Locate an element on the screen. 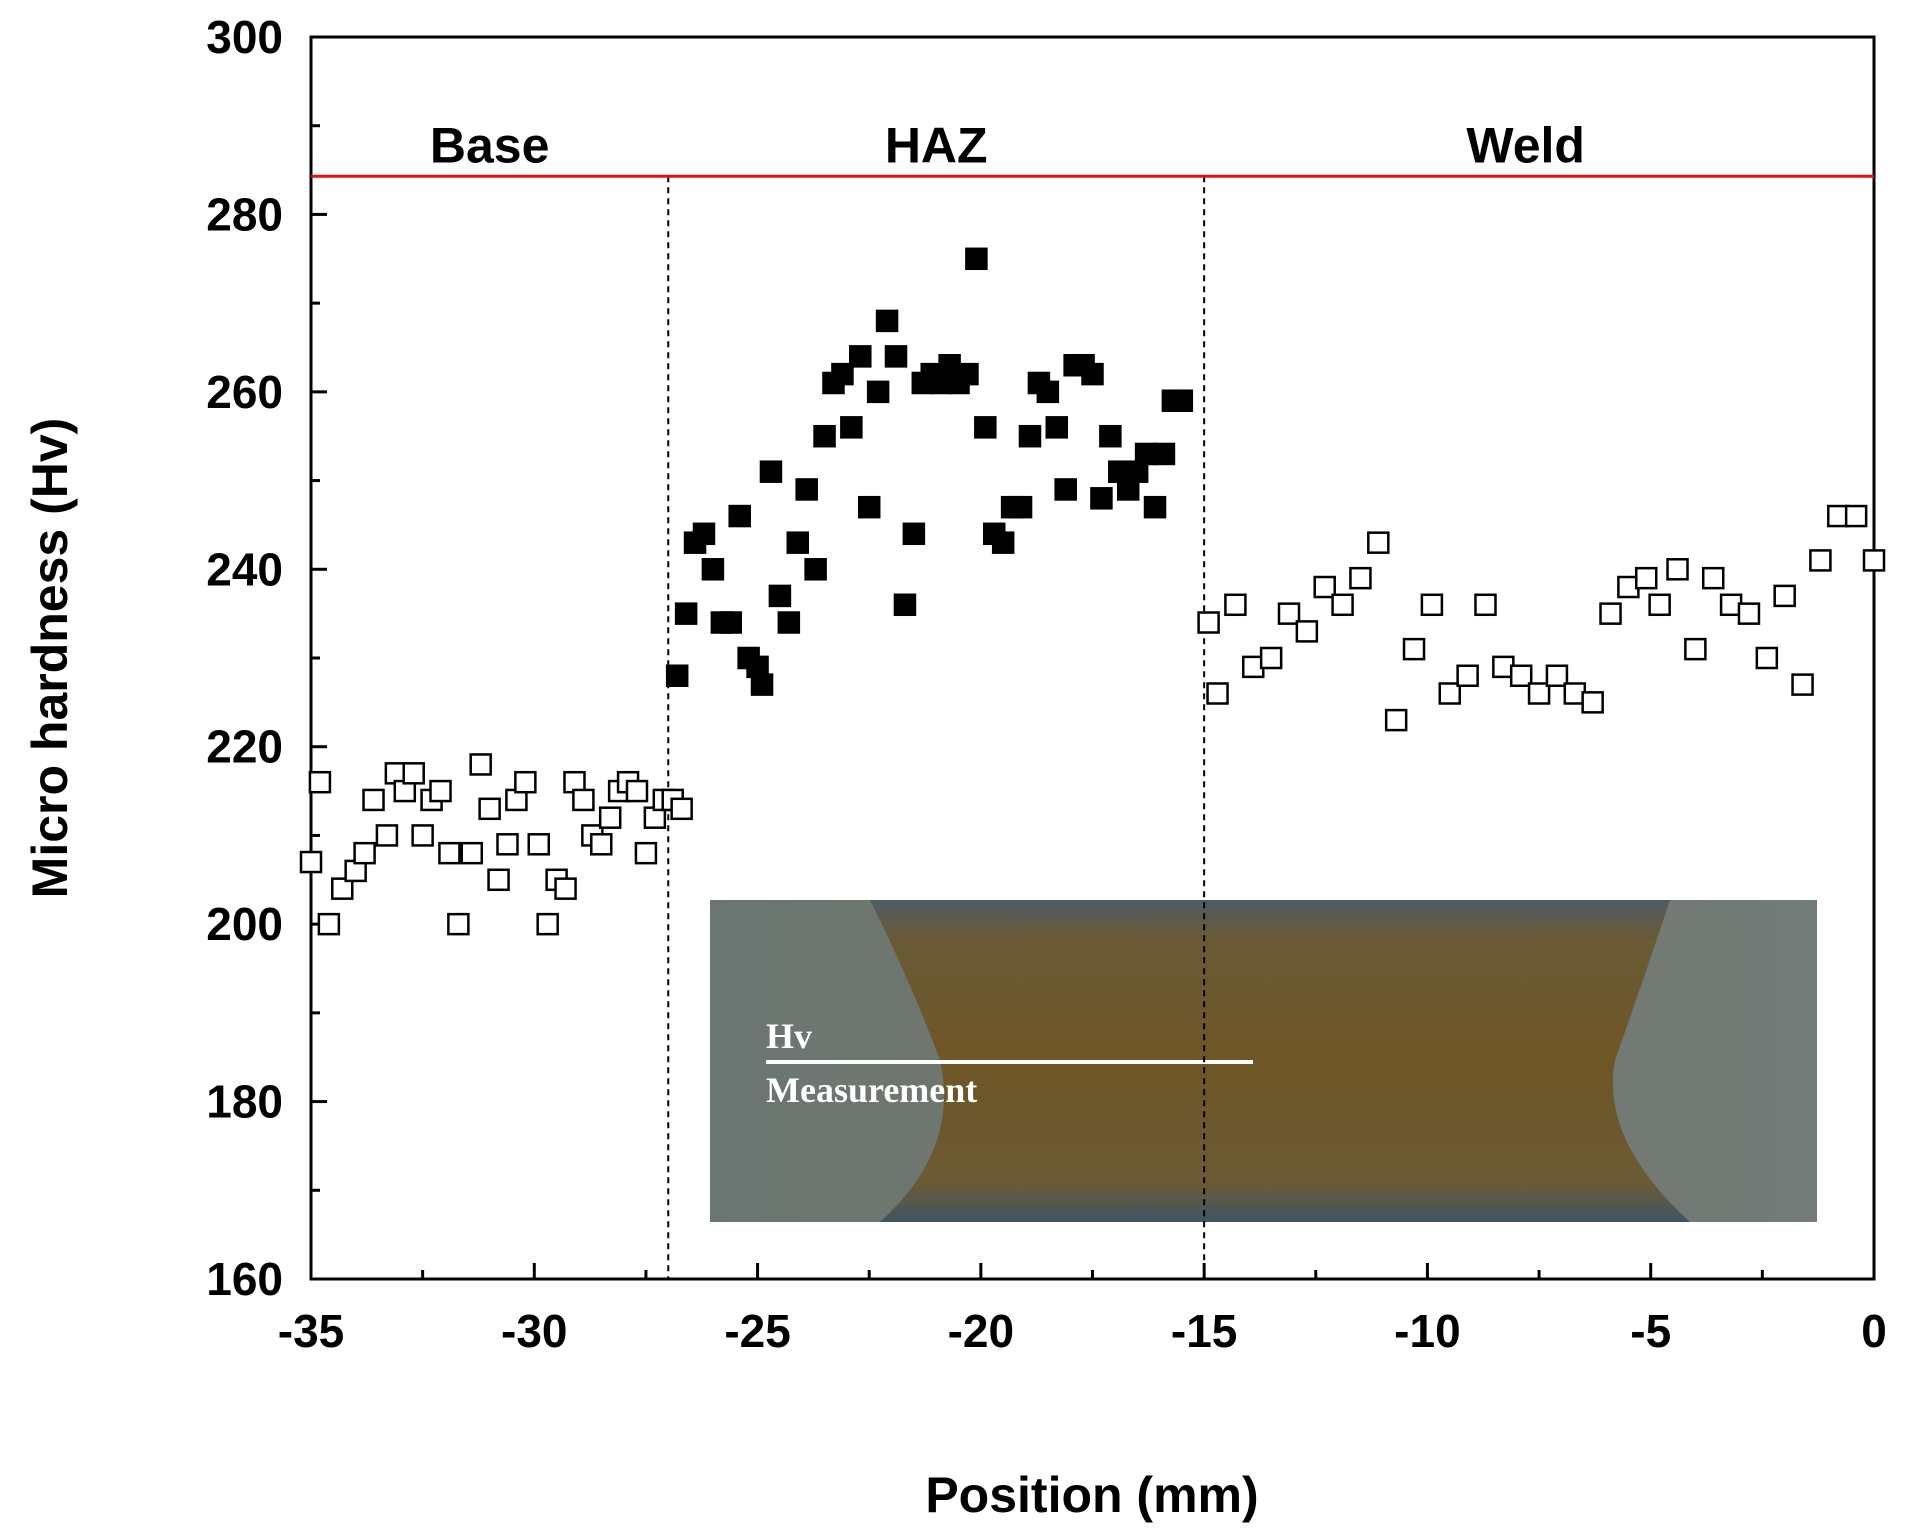 This screenshot has width=1909, height=1537. region-label-haz: HAZ is located at coordinates (936, 145).